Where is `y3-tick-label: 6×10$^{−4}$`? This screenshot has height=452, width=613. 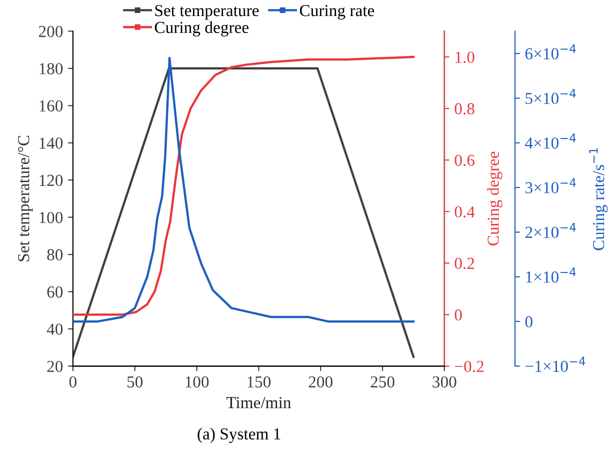
y3-tick-label: 6×10$^{−4}$ is located at coordinates (550, 52).